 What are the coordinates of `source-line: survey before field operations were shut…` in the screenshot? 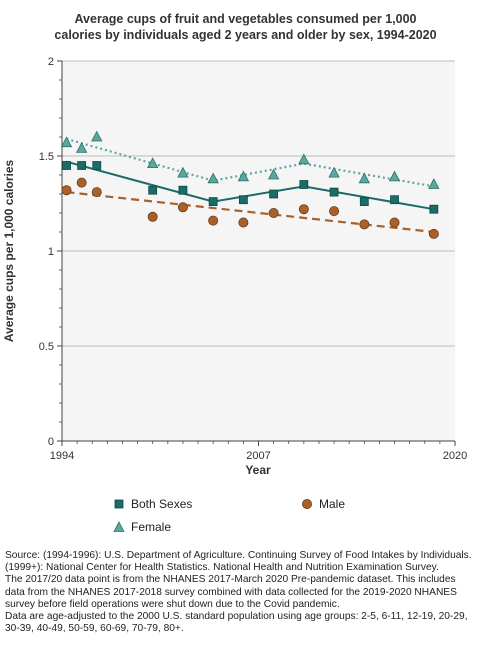 It's located at (172, 604).